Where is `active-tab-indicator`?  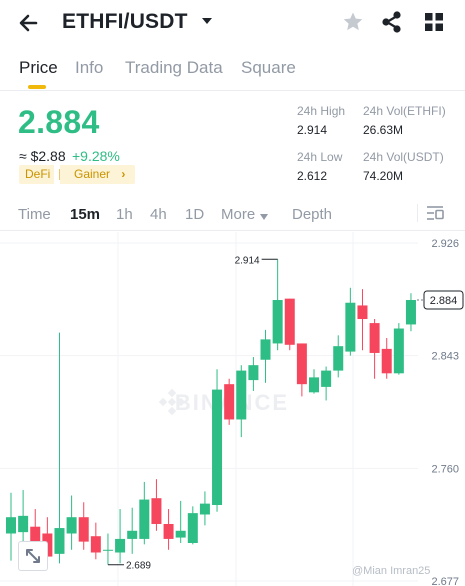
active-tab-indicator is located at coordinates (37, 87).